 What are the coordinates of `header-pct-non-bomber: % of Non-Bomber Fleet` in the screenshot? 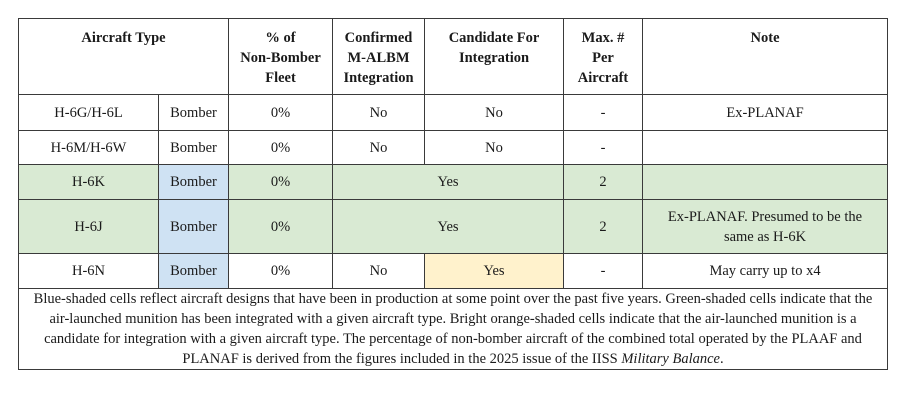 It's located at (281, 56).